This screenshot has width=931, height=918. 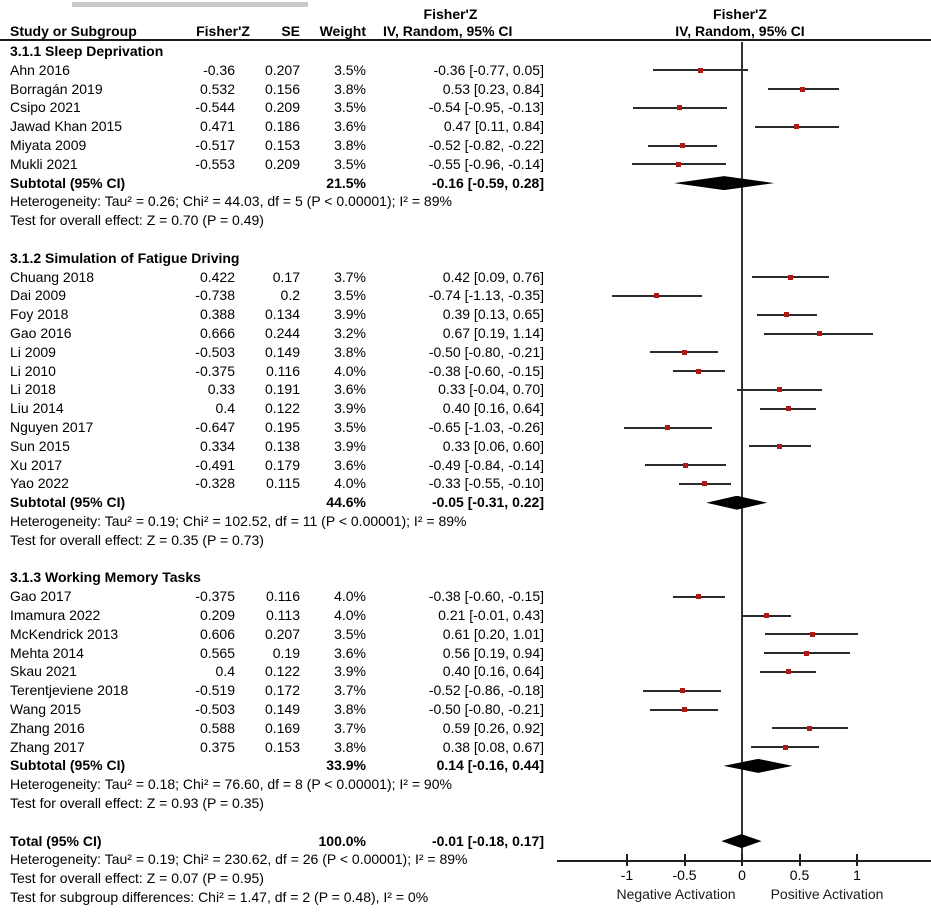 What do you see at coordinates (282, 445) in the screenshot?
I see `se-value: 0.138` at bounding box center [282, 445].